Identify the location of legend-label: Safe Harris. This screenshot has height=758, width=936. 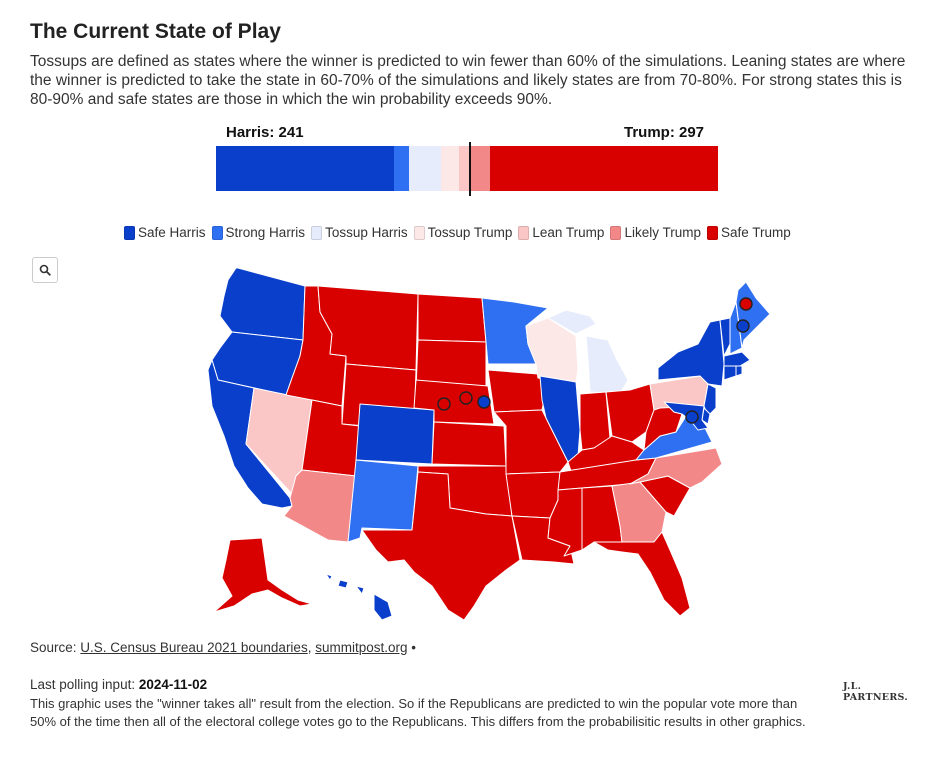
(172, 232).